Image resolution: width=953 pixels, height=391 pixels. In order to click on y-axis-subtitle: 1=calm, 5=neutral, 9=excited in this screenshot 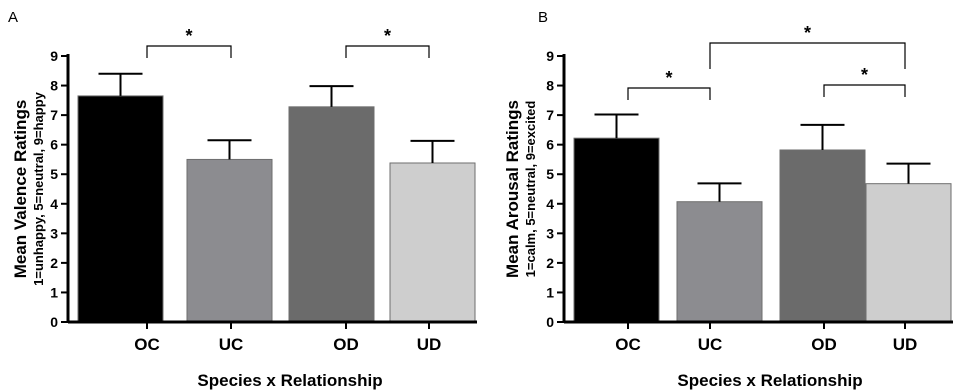, I will do `click(530, 189)`.